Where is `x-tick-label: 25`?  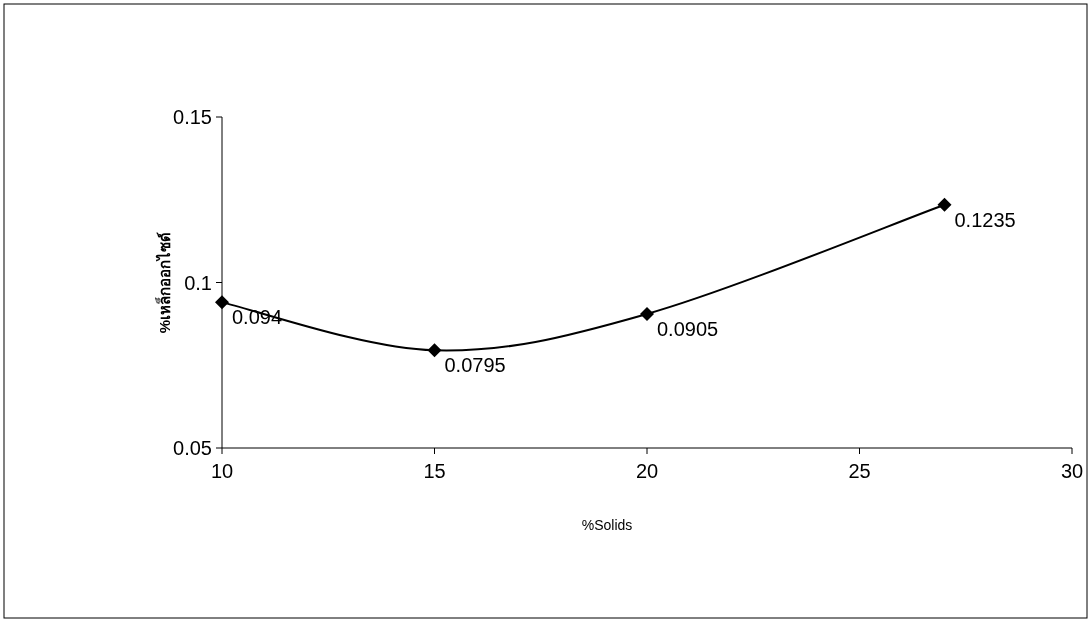
x-tick-label: 25 is located at coordinates (859, 471).